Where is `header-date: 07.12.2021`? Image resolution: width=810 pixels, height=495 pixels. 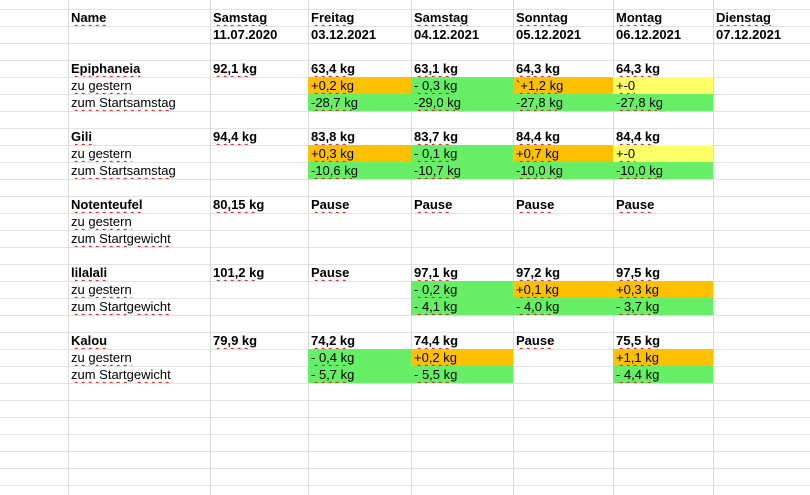
header-date: 07.12.2021 is located at coordinates (749, 34).